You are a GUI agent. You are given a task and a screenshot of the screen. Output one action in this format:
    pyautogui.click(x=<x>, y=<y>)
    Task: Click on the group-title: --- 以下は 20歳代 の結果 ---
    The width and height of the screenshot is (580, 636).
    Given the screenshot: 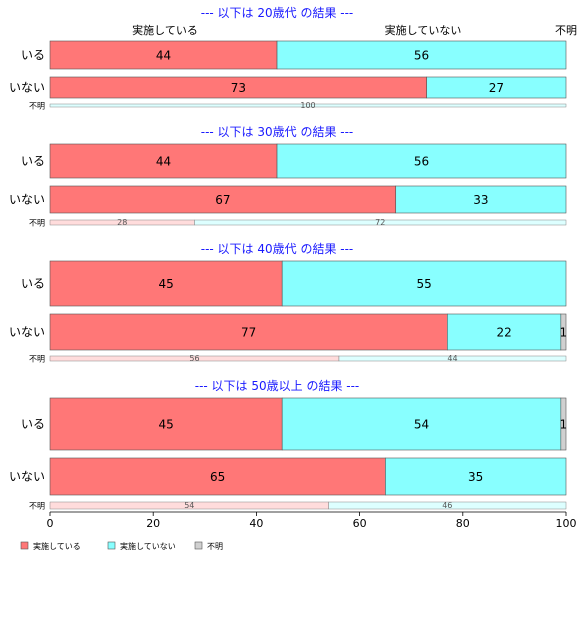 What is the action you would take?
    pyautogui.click(x=277, y=13)
    